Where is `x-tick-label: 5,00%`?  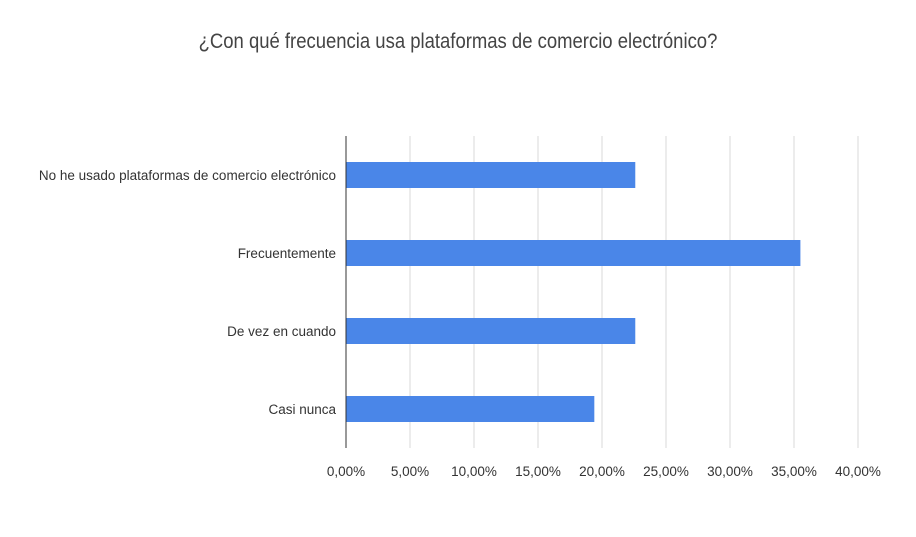 x-tick-label: 5,00% is located at coordinates (410, 471).